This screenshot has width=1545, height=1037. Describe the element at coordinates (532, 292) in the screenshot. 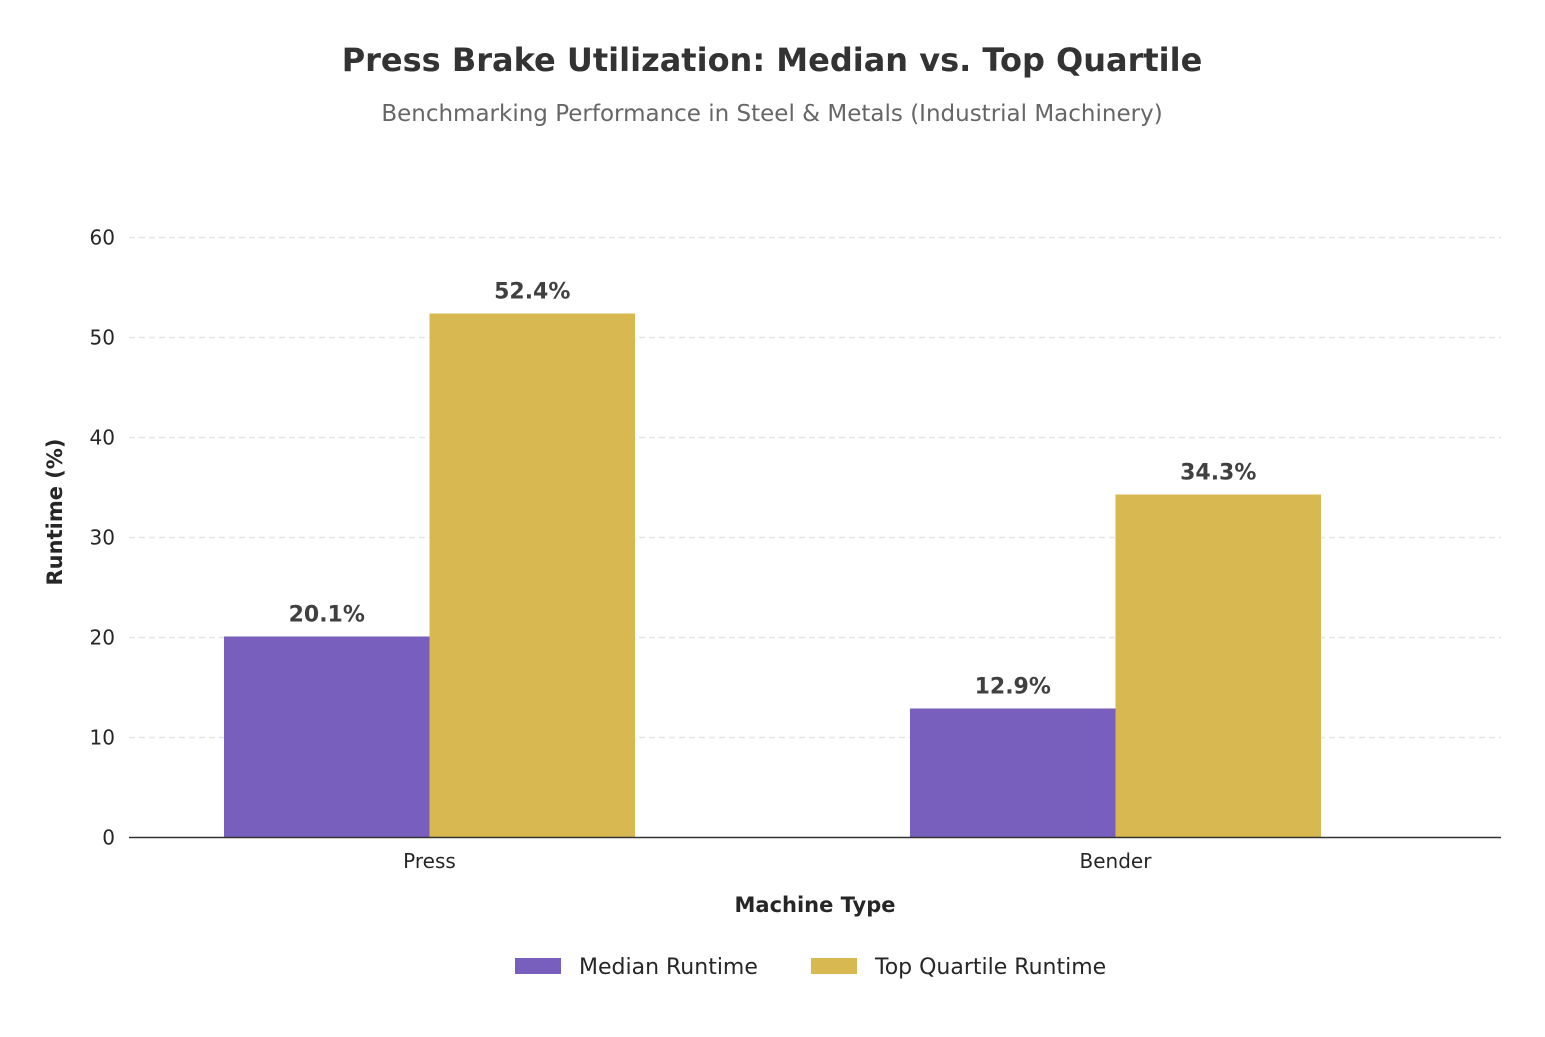

I see `data-label: 52.4%` at that location.